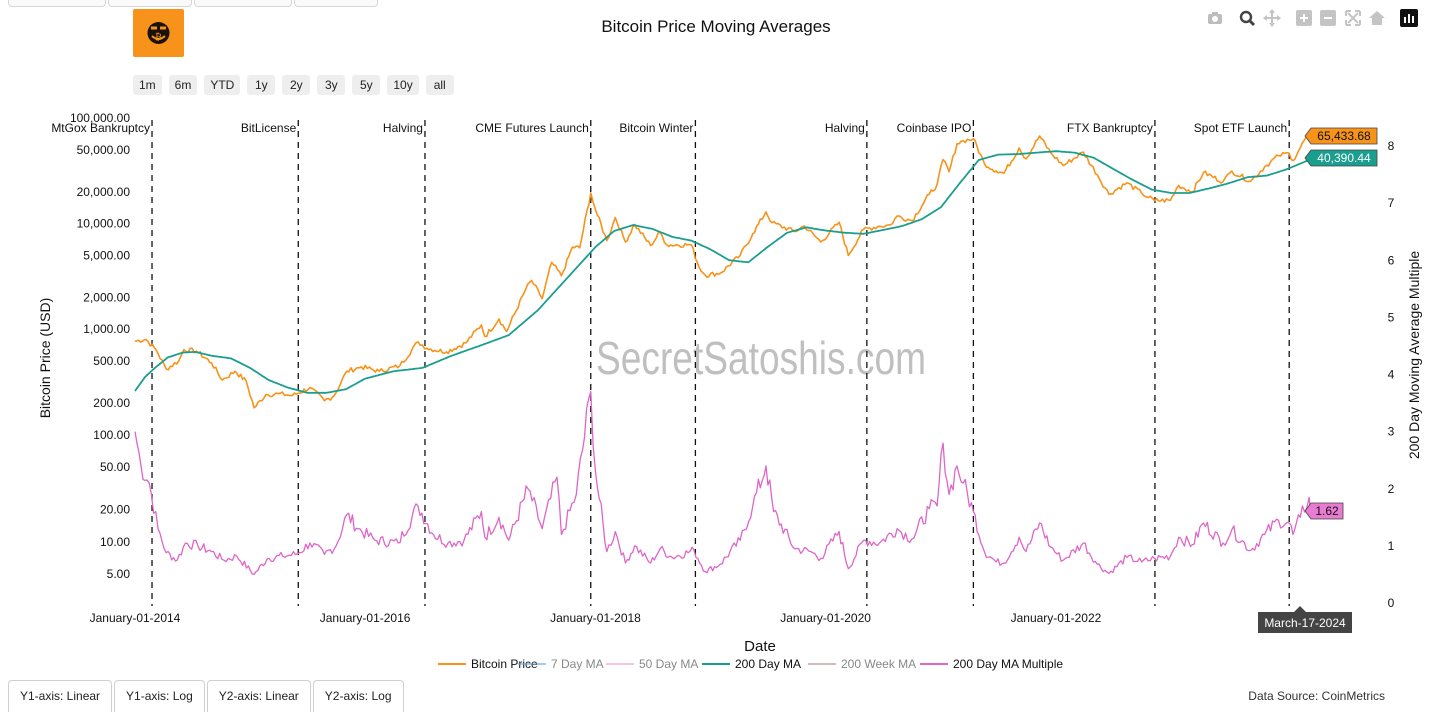  Describe the element at coordinates (577, 664) in the screenshot. I see `legend-label: 7 Day MA` at that location.